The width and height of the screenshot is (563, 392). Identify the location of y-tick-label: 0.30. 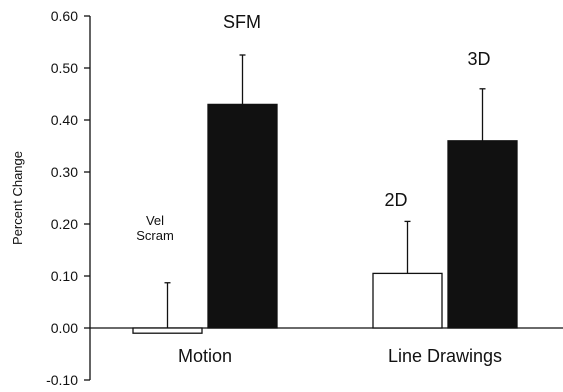
(64, 172).